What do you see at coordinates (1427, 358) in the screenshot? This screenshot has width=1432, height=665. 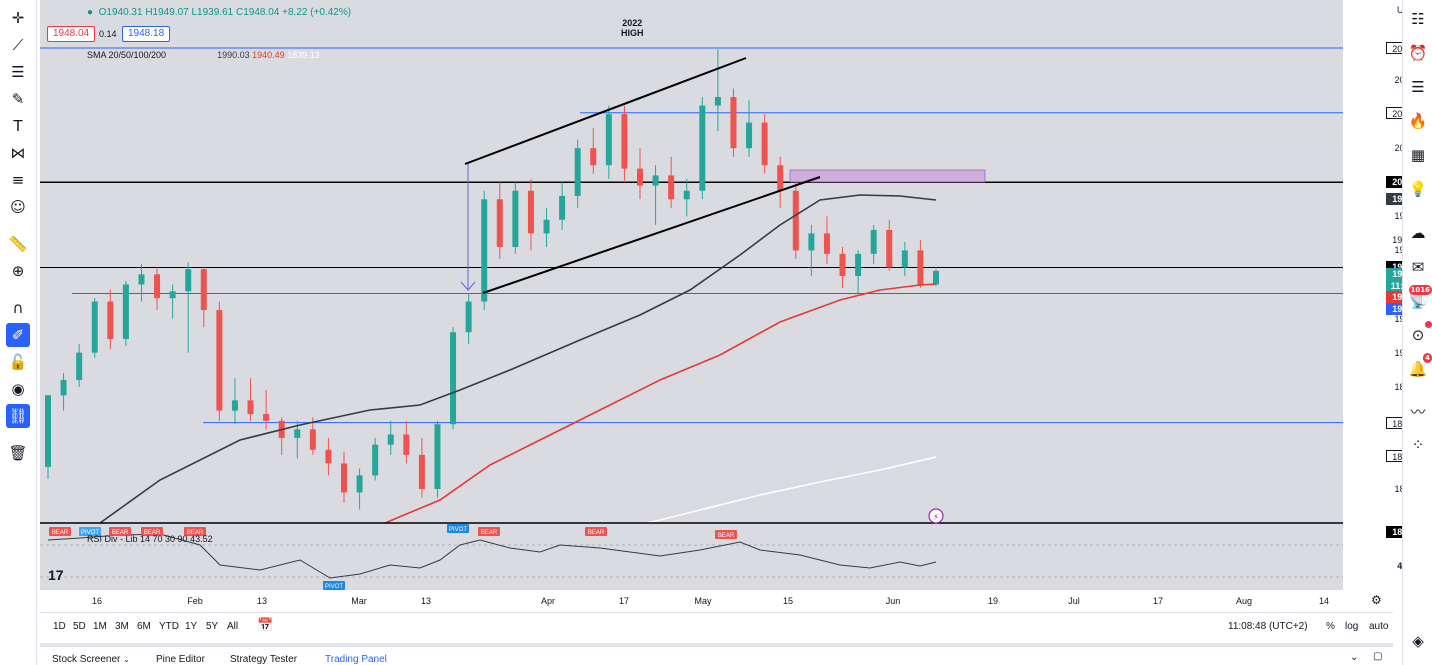 I see `notifications-badge: 4` at bounding box center [1427, 358].